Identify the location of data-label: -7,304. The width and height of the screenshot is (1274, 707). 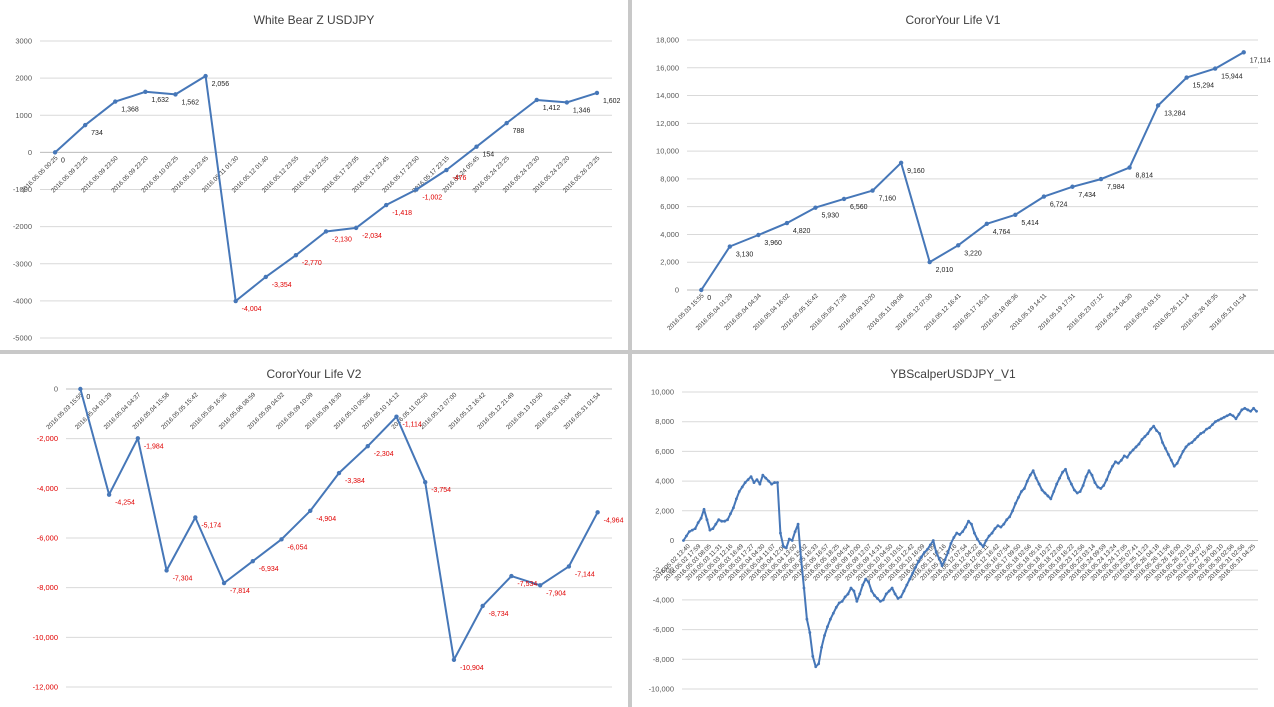
(183, 578).